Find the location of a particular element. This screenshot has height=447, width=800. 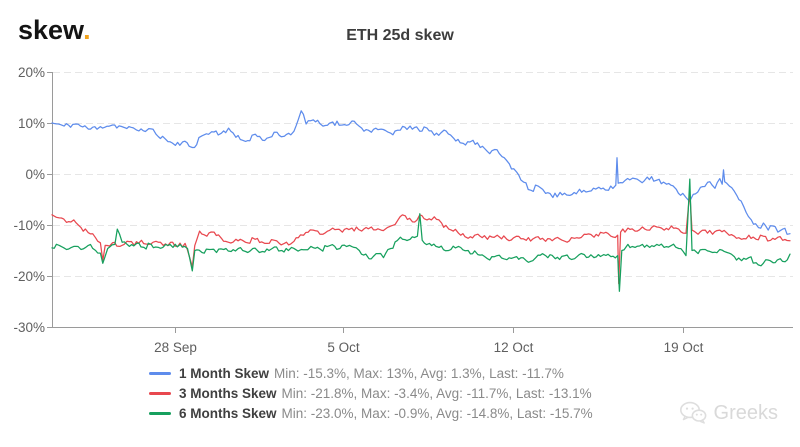

legend-swatch-1-month is located at coordinates (160, 373).